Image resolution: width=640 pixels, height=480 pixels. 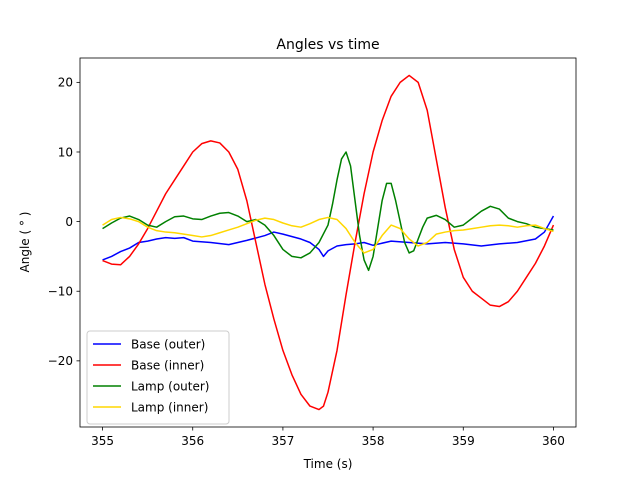 I want to click on y-tick-label: −20, so click(x=60, y=361).